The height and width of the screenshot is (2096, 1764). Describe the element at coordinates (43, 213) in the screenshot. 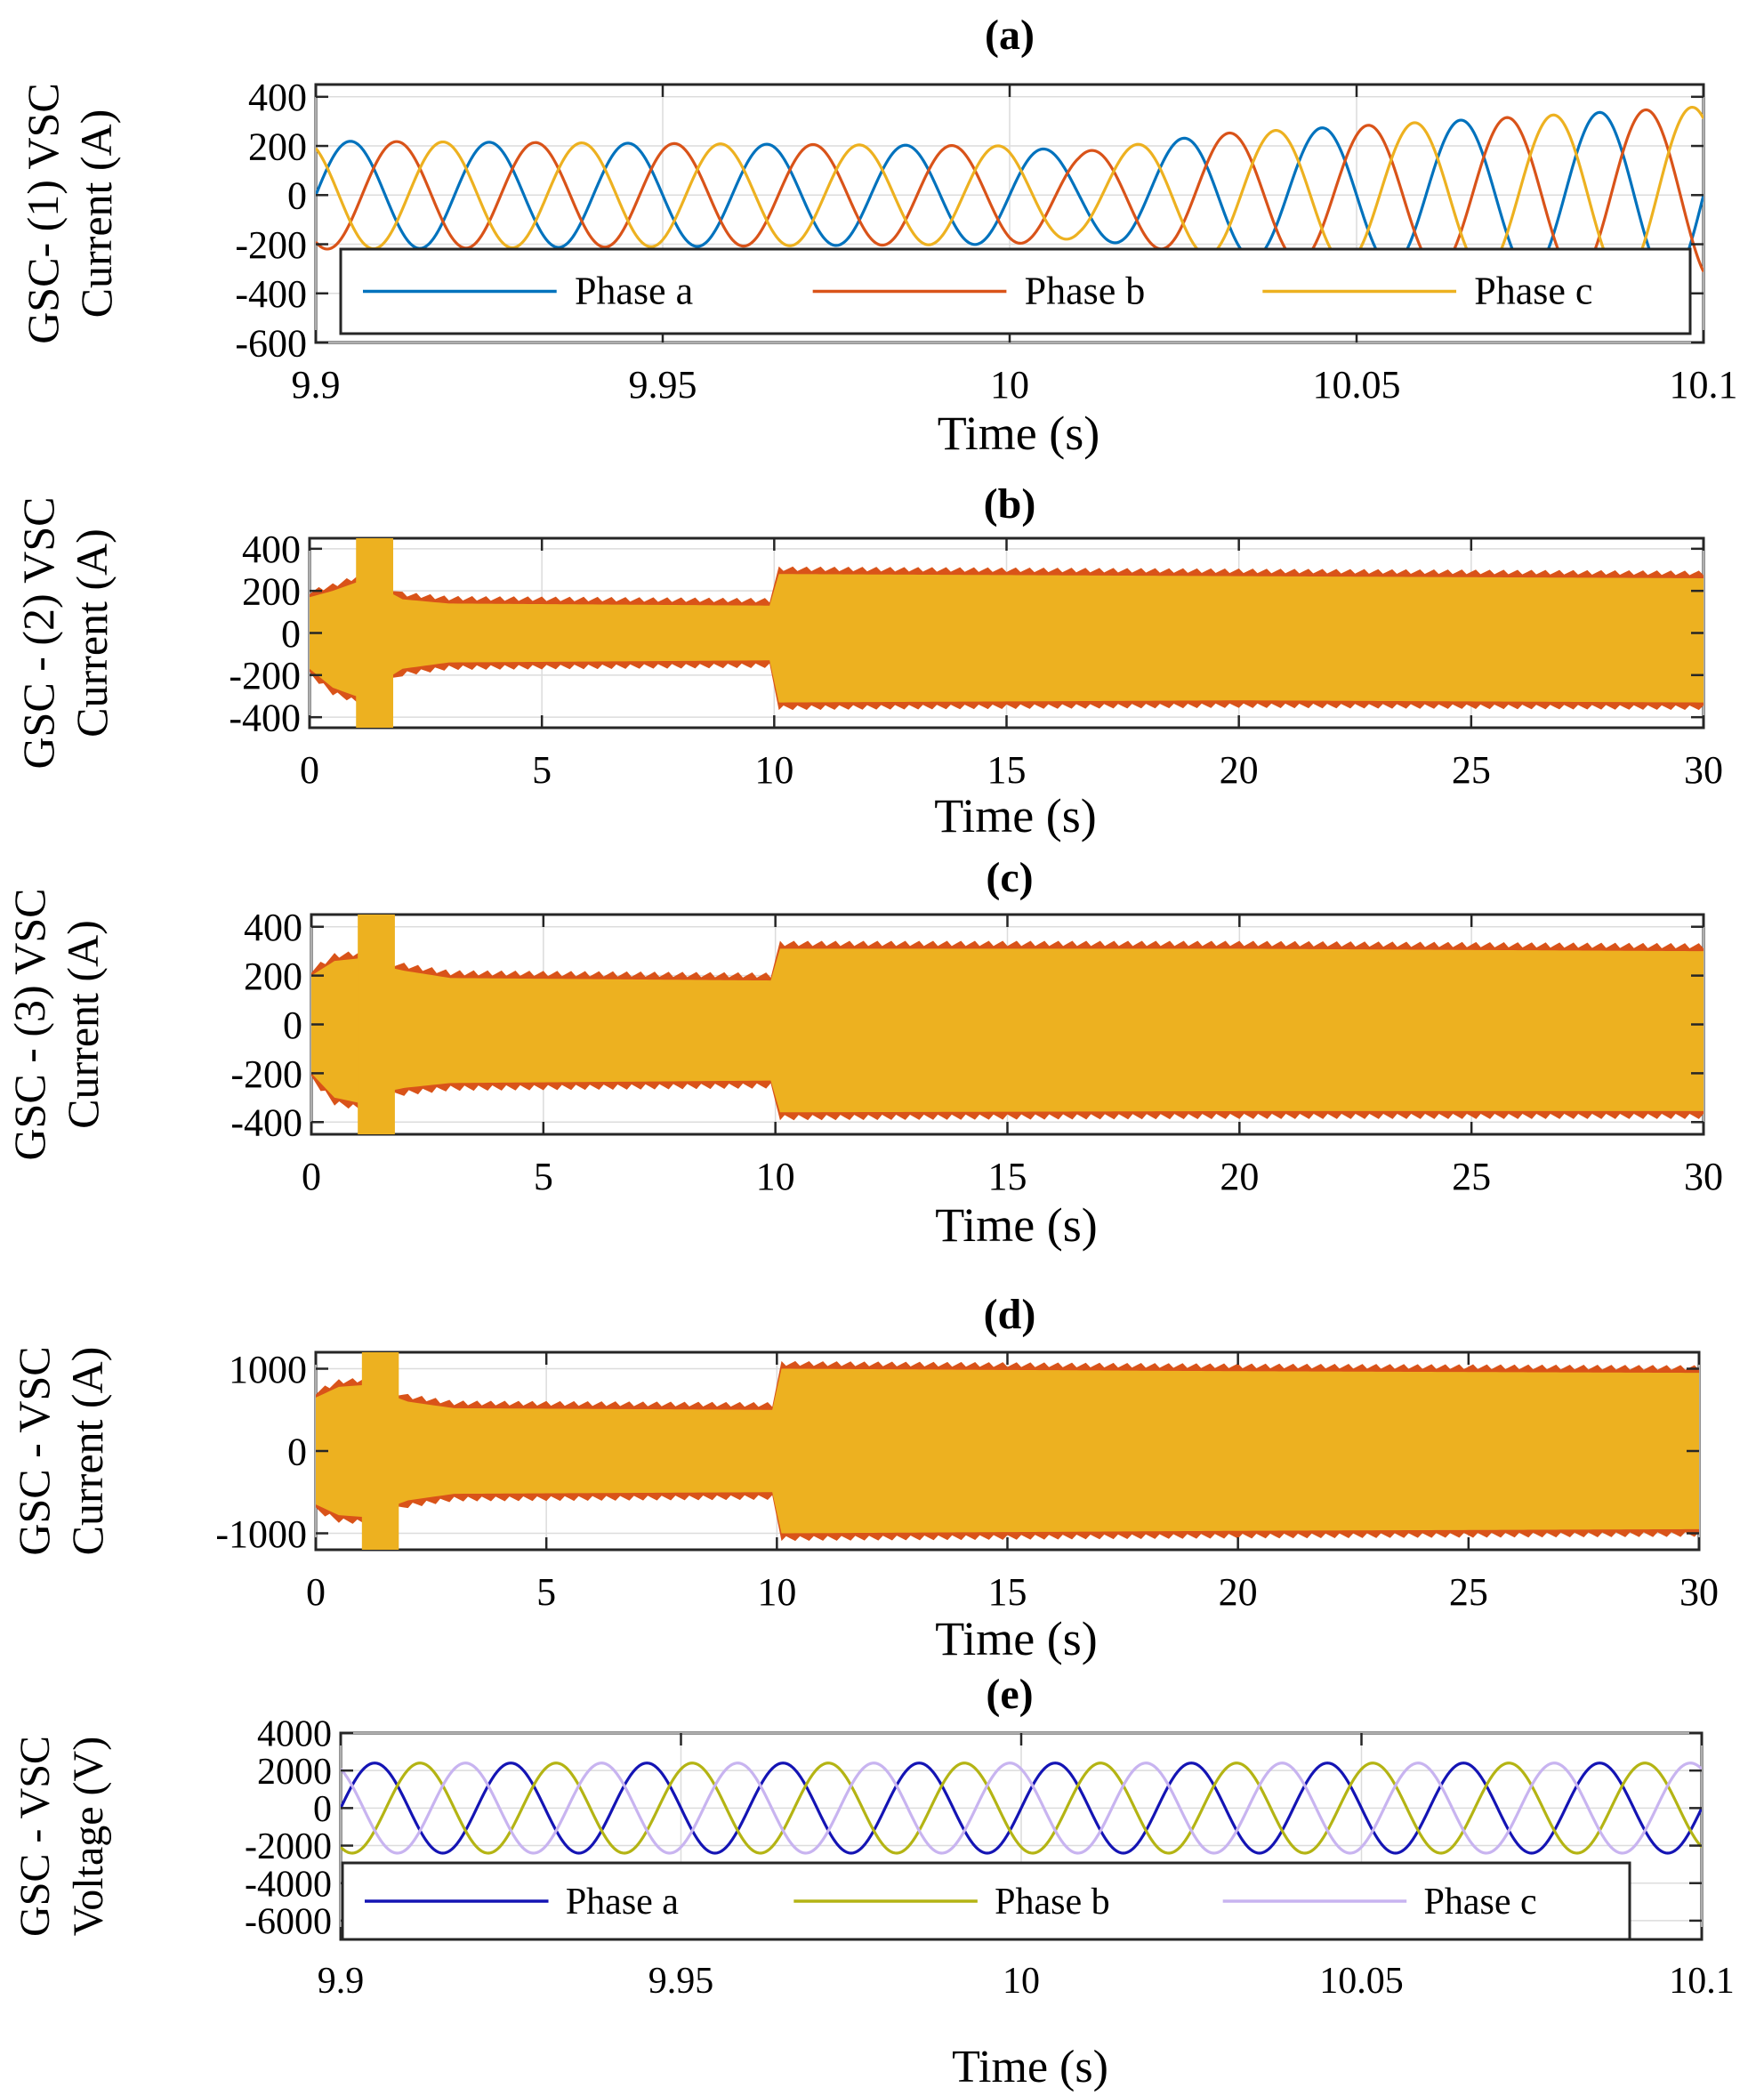

I see `y-axis-label: GSC- (1) VSC` at that location.